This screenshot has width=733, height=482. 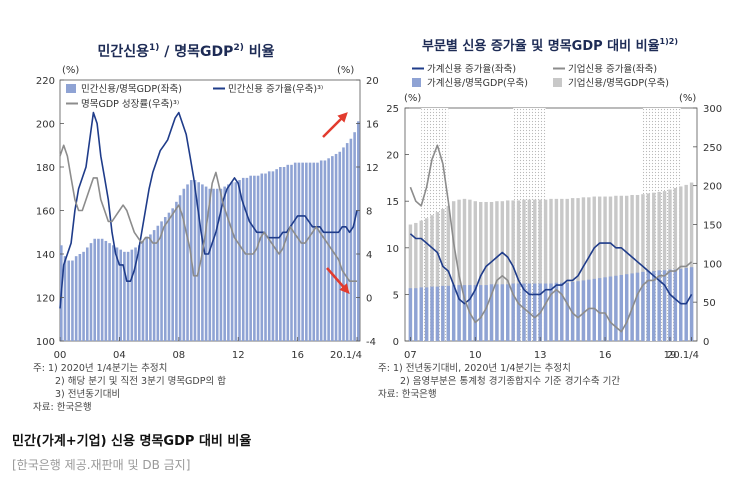 What do you see at coordinates (45, 81) in the screenshot?
I see `left-y-tick: 220` at bounding box center [45, 81].